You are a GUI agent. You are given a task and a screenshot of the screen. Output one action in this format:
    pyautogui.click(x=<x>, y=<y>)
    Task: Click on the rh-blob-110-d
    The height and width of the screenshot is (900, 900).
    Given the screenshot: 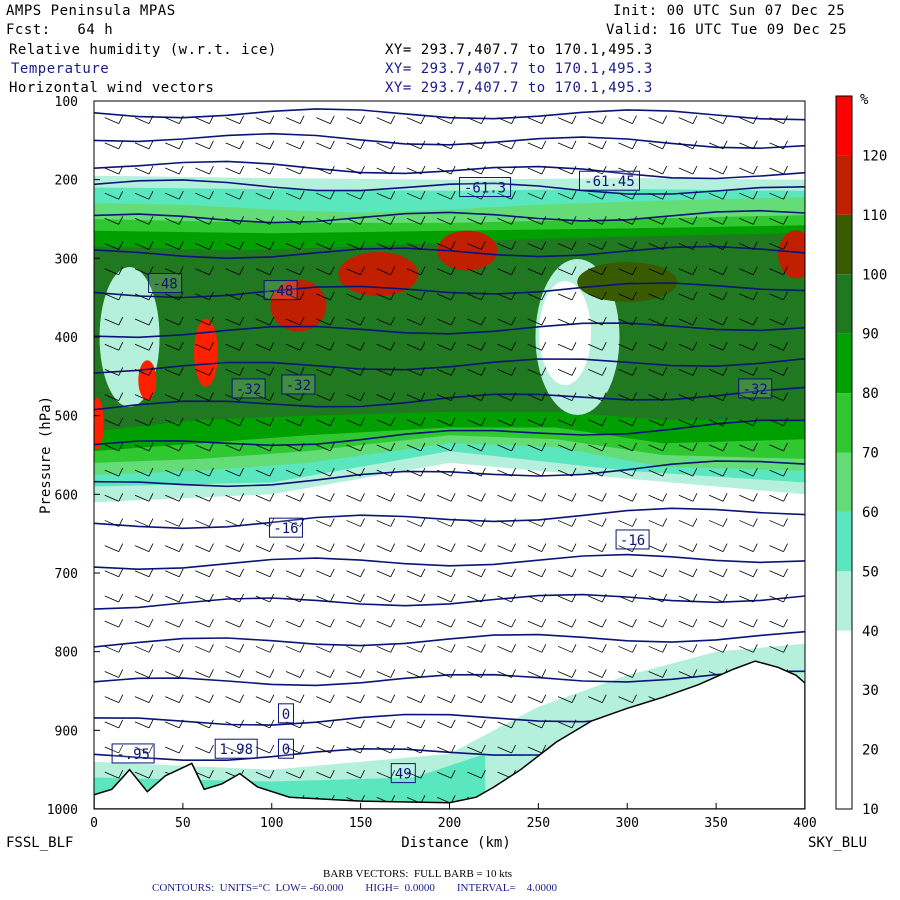 What is the action you would take?
    pyautogui.click(x=791, y=254)
    